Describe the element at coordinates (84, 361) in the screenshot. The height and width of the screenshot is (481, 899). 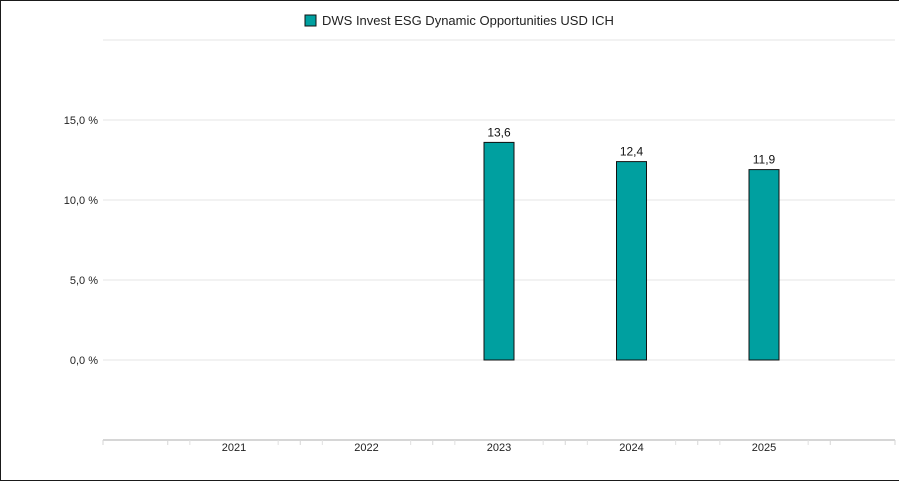
I see `y-tick-label: 0,0 %` at that location.